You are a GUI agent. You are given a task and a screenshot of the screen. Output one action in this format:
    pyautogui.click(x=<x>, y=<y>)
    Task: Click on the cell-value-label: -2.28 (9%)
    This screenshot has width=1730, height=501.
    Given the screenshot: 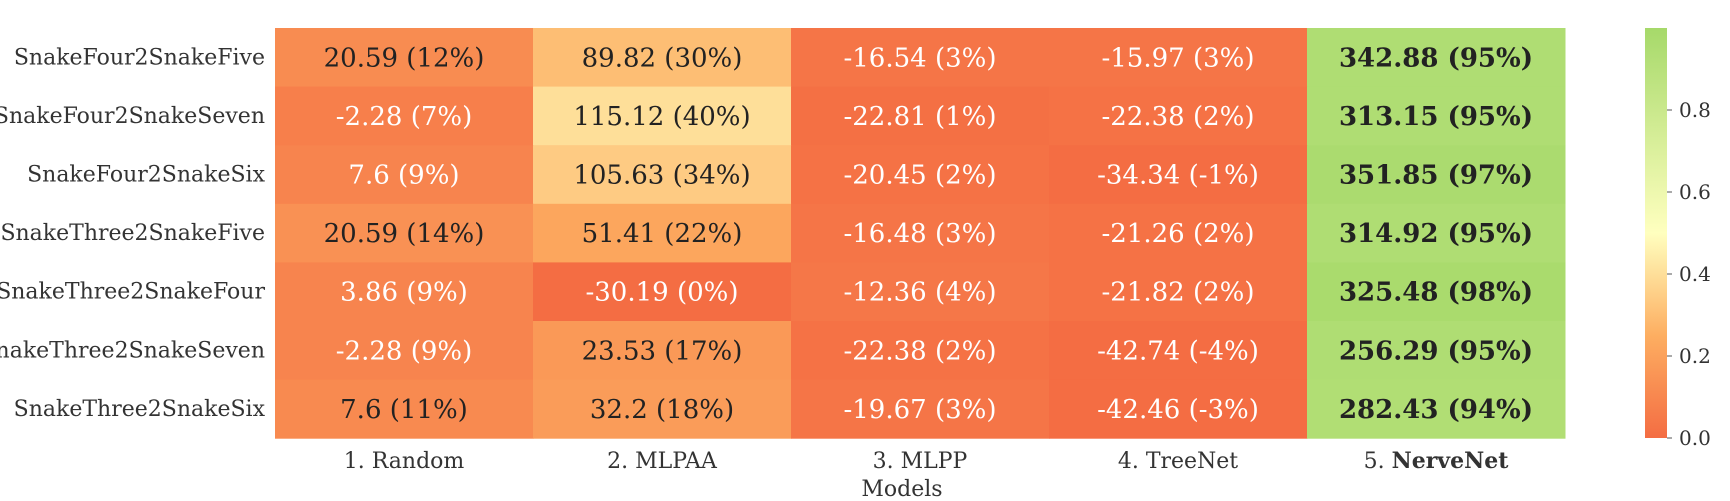 What is the action you would take?
    pyautogui.click(x=404, y=351)
    